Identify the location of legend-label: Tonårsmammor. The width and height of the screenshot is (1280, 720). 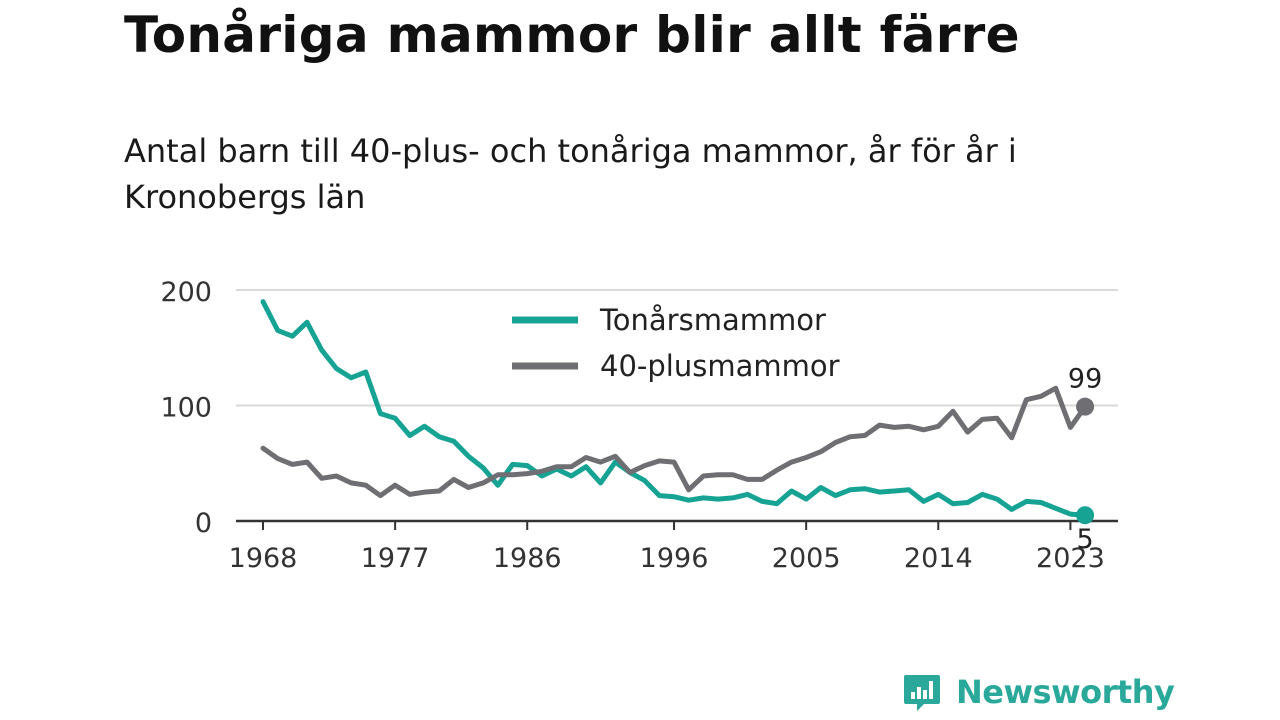
(712, 320).